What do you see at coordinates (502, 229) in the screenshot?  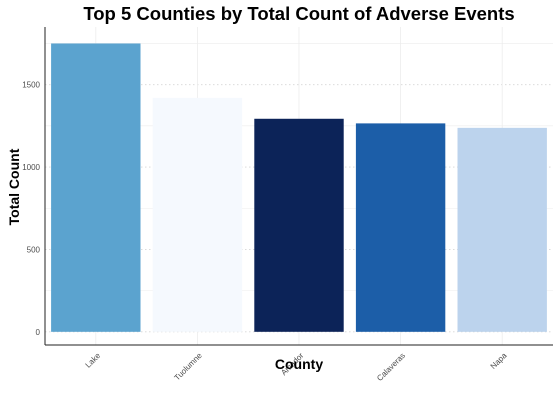 I see `bar-napa` at bounding box center [502, 229].